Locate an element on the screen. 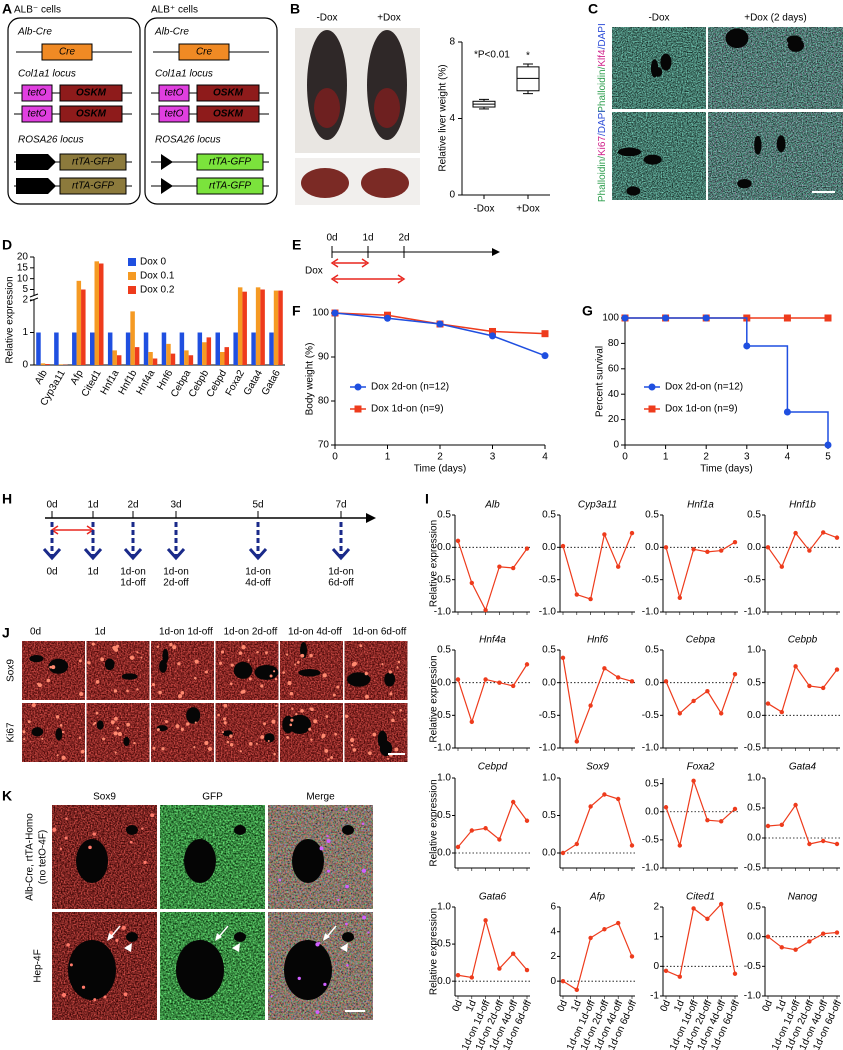  rtta-label: rtTA-GFP is located at coordinates (93, 162).